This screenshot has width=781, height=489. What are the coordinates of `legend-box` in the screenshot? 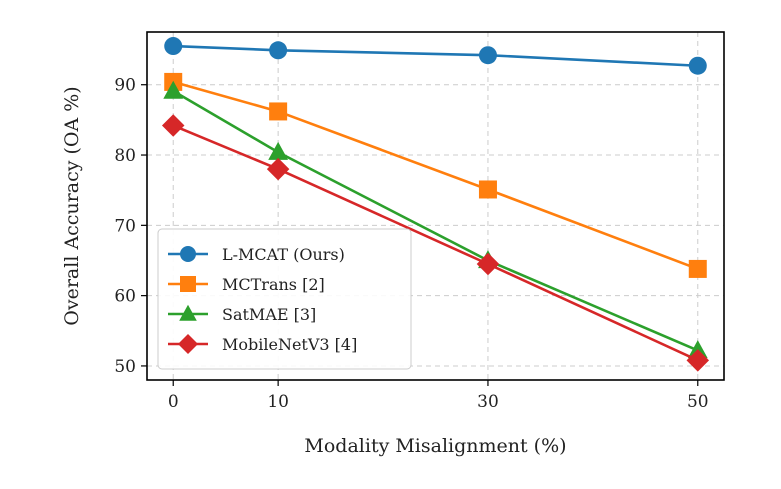 It's located at (284, 299).